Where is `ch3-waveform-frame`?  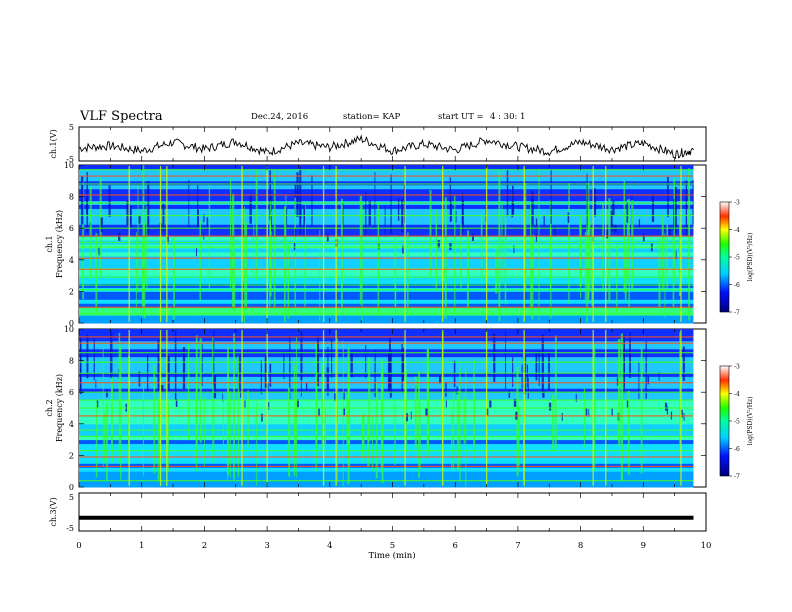 ch3-waveform-frame is located at coordinates (392, 512).